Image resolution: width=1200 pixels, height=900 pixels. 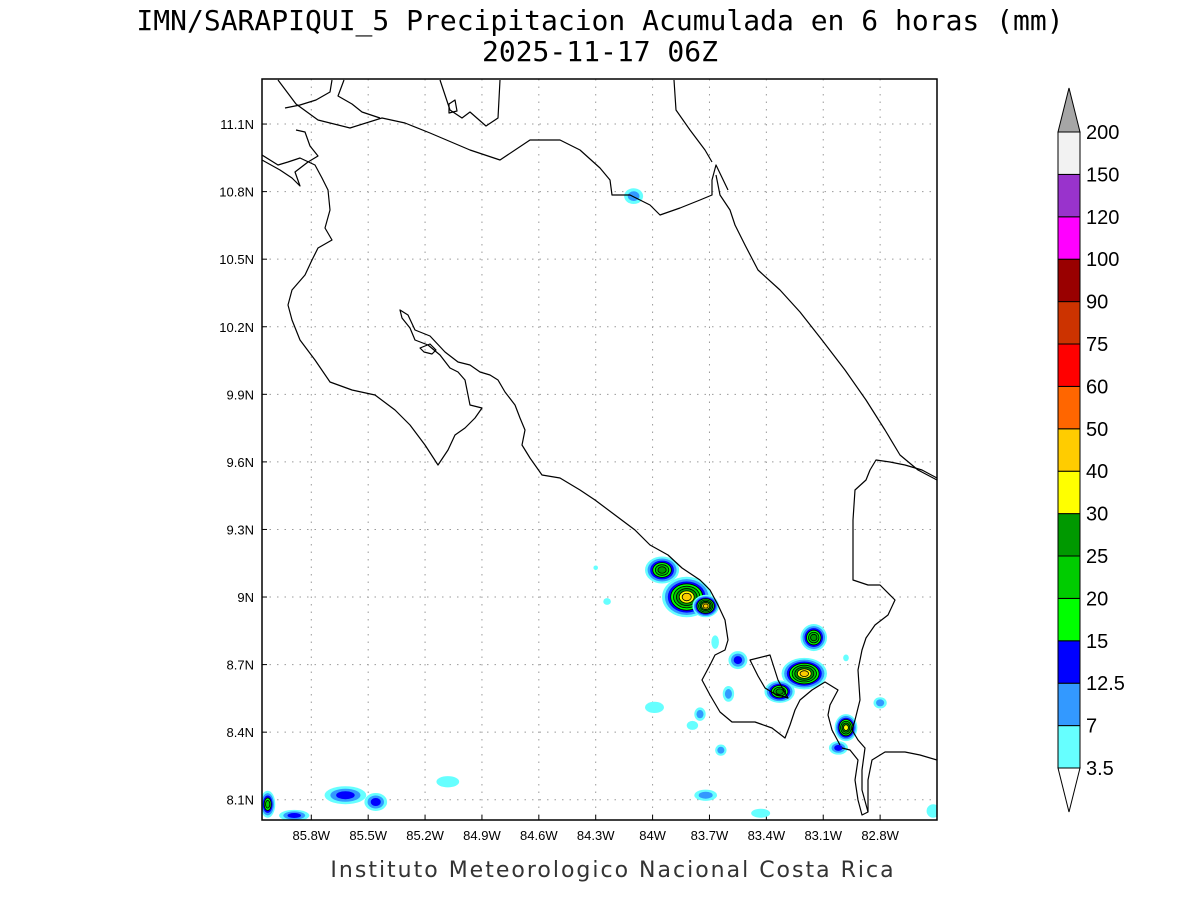 What do you see at coordinates (1097, 557) in the screenshot?
I see `colorbar-label: 25` at bounding box center [1097, 557].